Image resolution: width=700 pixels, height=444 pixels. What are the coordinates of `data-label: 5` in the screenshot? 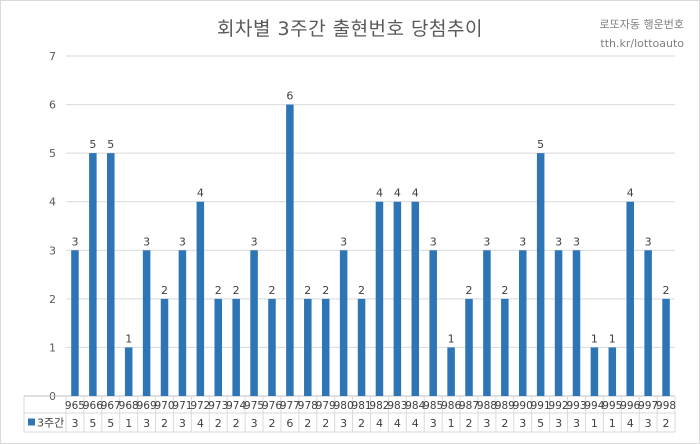 It's located at (540, 144).